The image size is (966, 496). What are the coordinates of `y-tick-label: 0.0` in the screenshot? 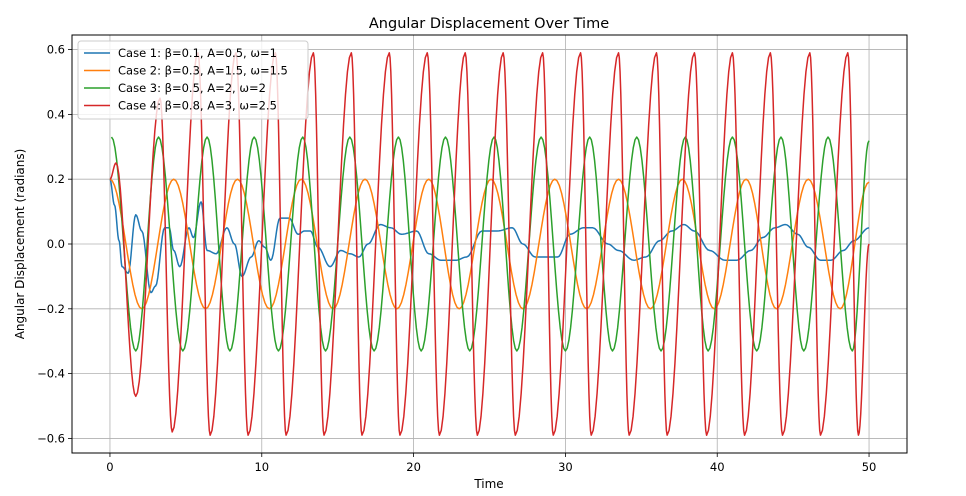 It's located at (56, 244).